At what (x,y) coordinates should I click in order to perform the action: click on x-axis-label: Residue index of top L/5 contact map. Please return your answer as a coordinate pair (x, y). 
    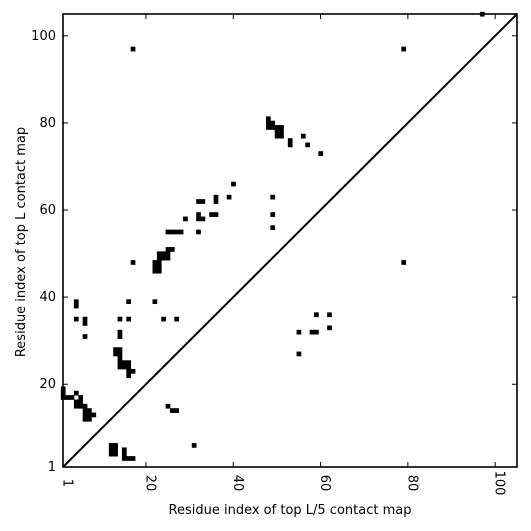
    Looking at the image, I should click on (290, 510).